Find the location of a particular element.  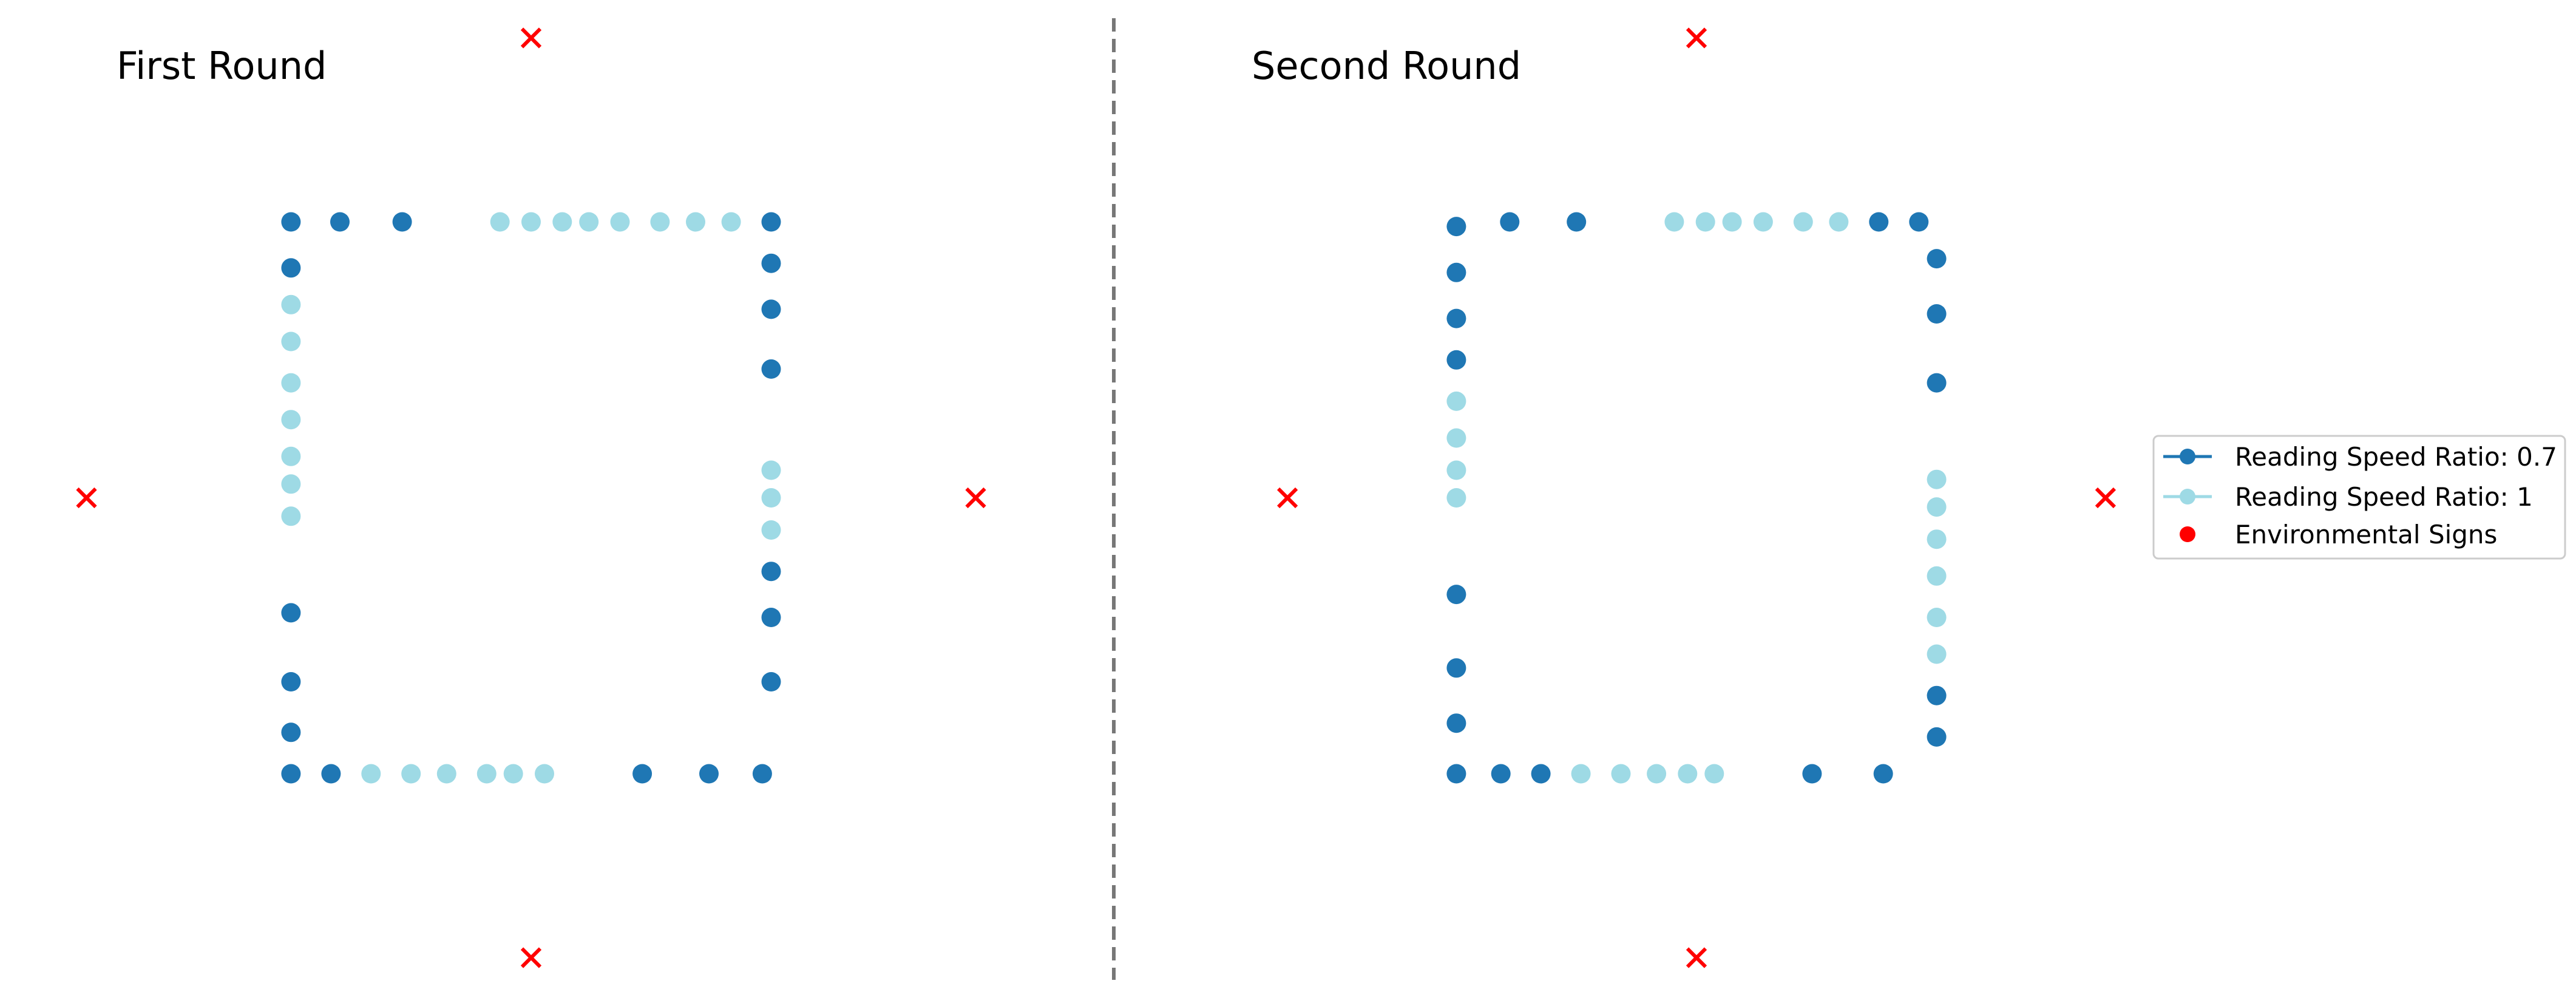

legend-entry-ratio-1: Reading Speed Ratio: 1 is located at coordinates (2348, 497).